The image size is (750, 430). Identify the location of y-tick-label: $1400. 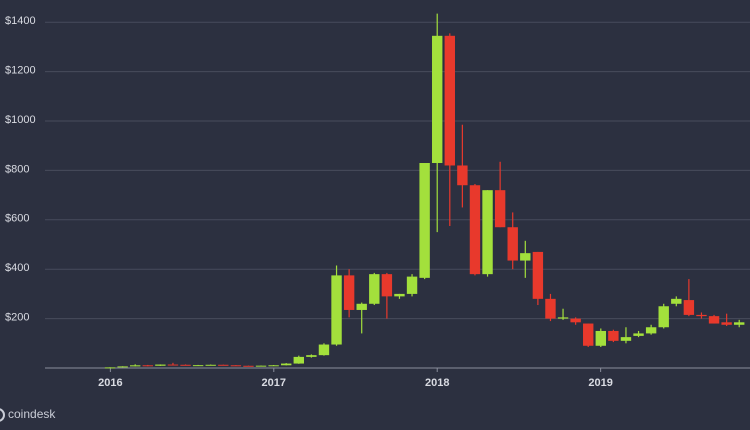
(20, 21).